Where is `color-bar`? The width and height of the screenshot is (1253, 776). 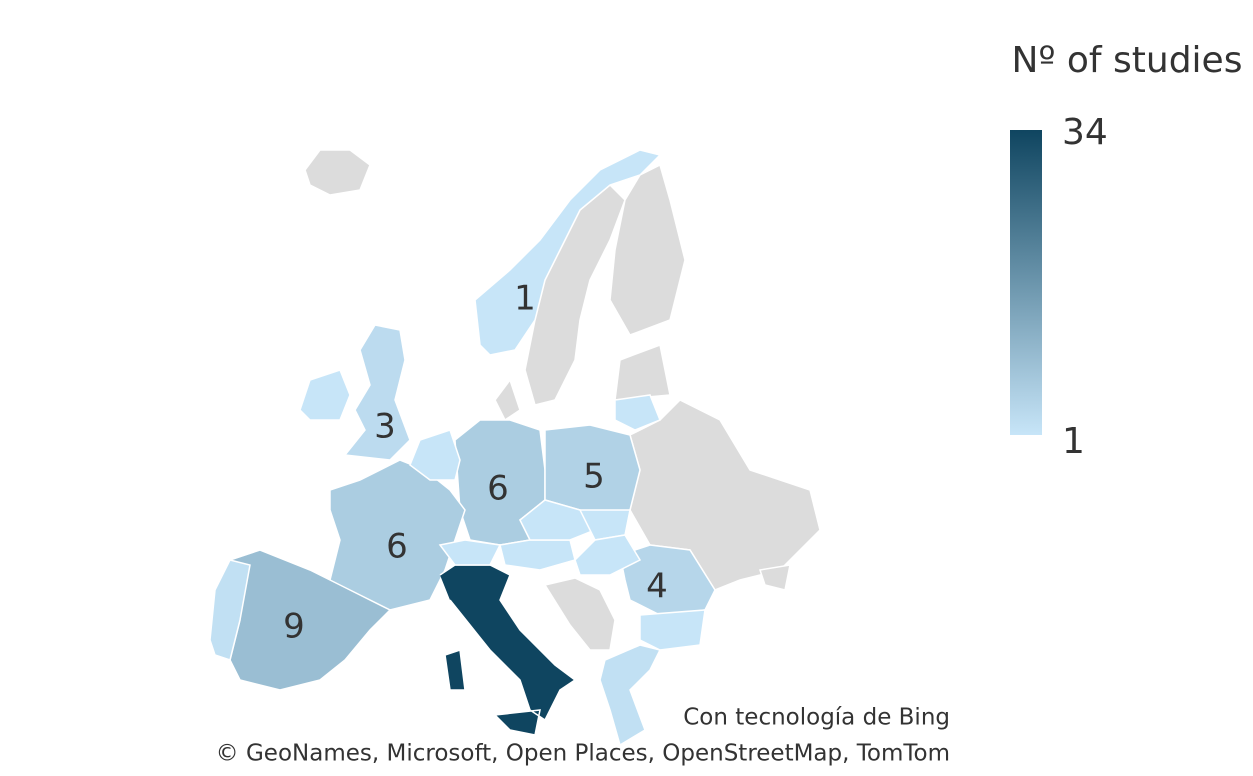 color-bar is located at coordinates (1026, 282).